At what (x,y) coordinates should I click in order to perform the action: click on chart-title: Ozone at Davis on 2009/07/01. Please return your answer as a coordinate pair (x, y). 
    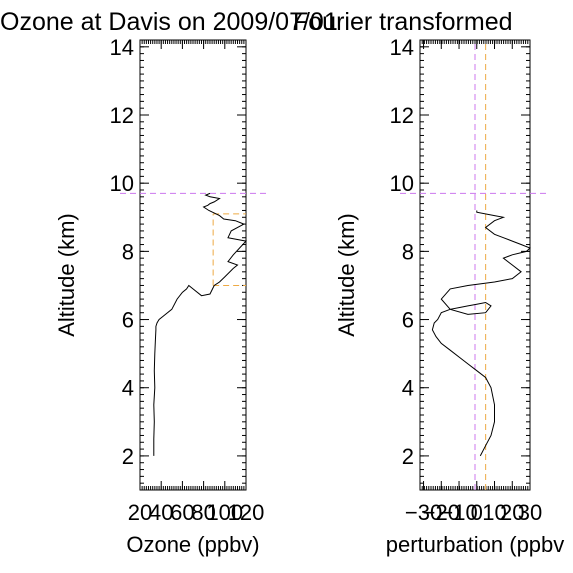
    Looking at the image, I should click on (169, 22).